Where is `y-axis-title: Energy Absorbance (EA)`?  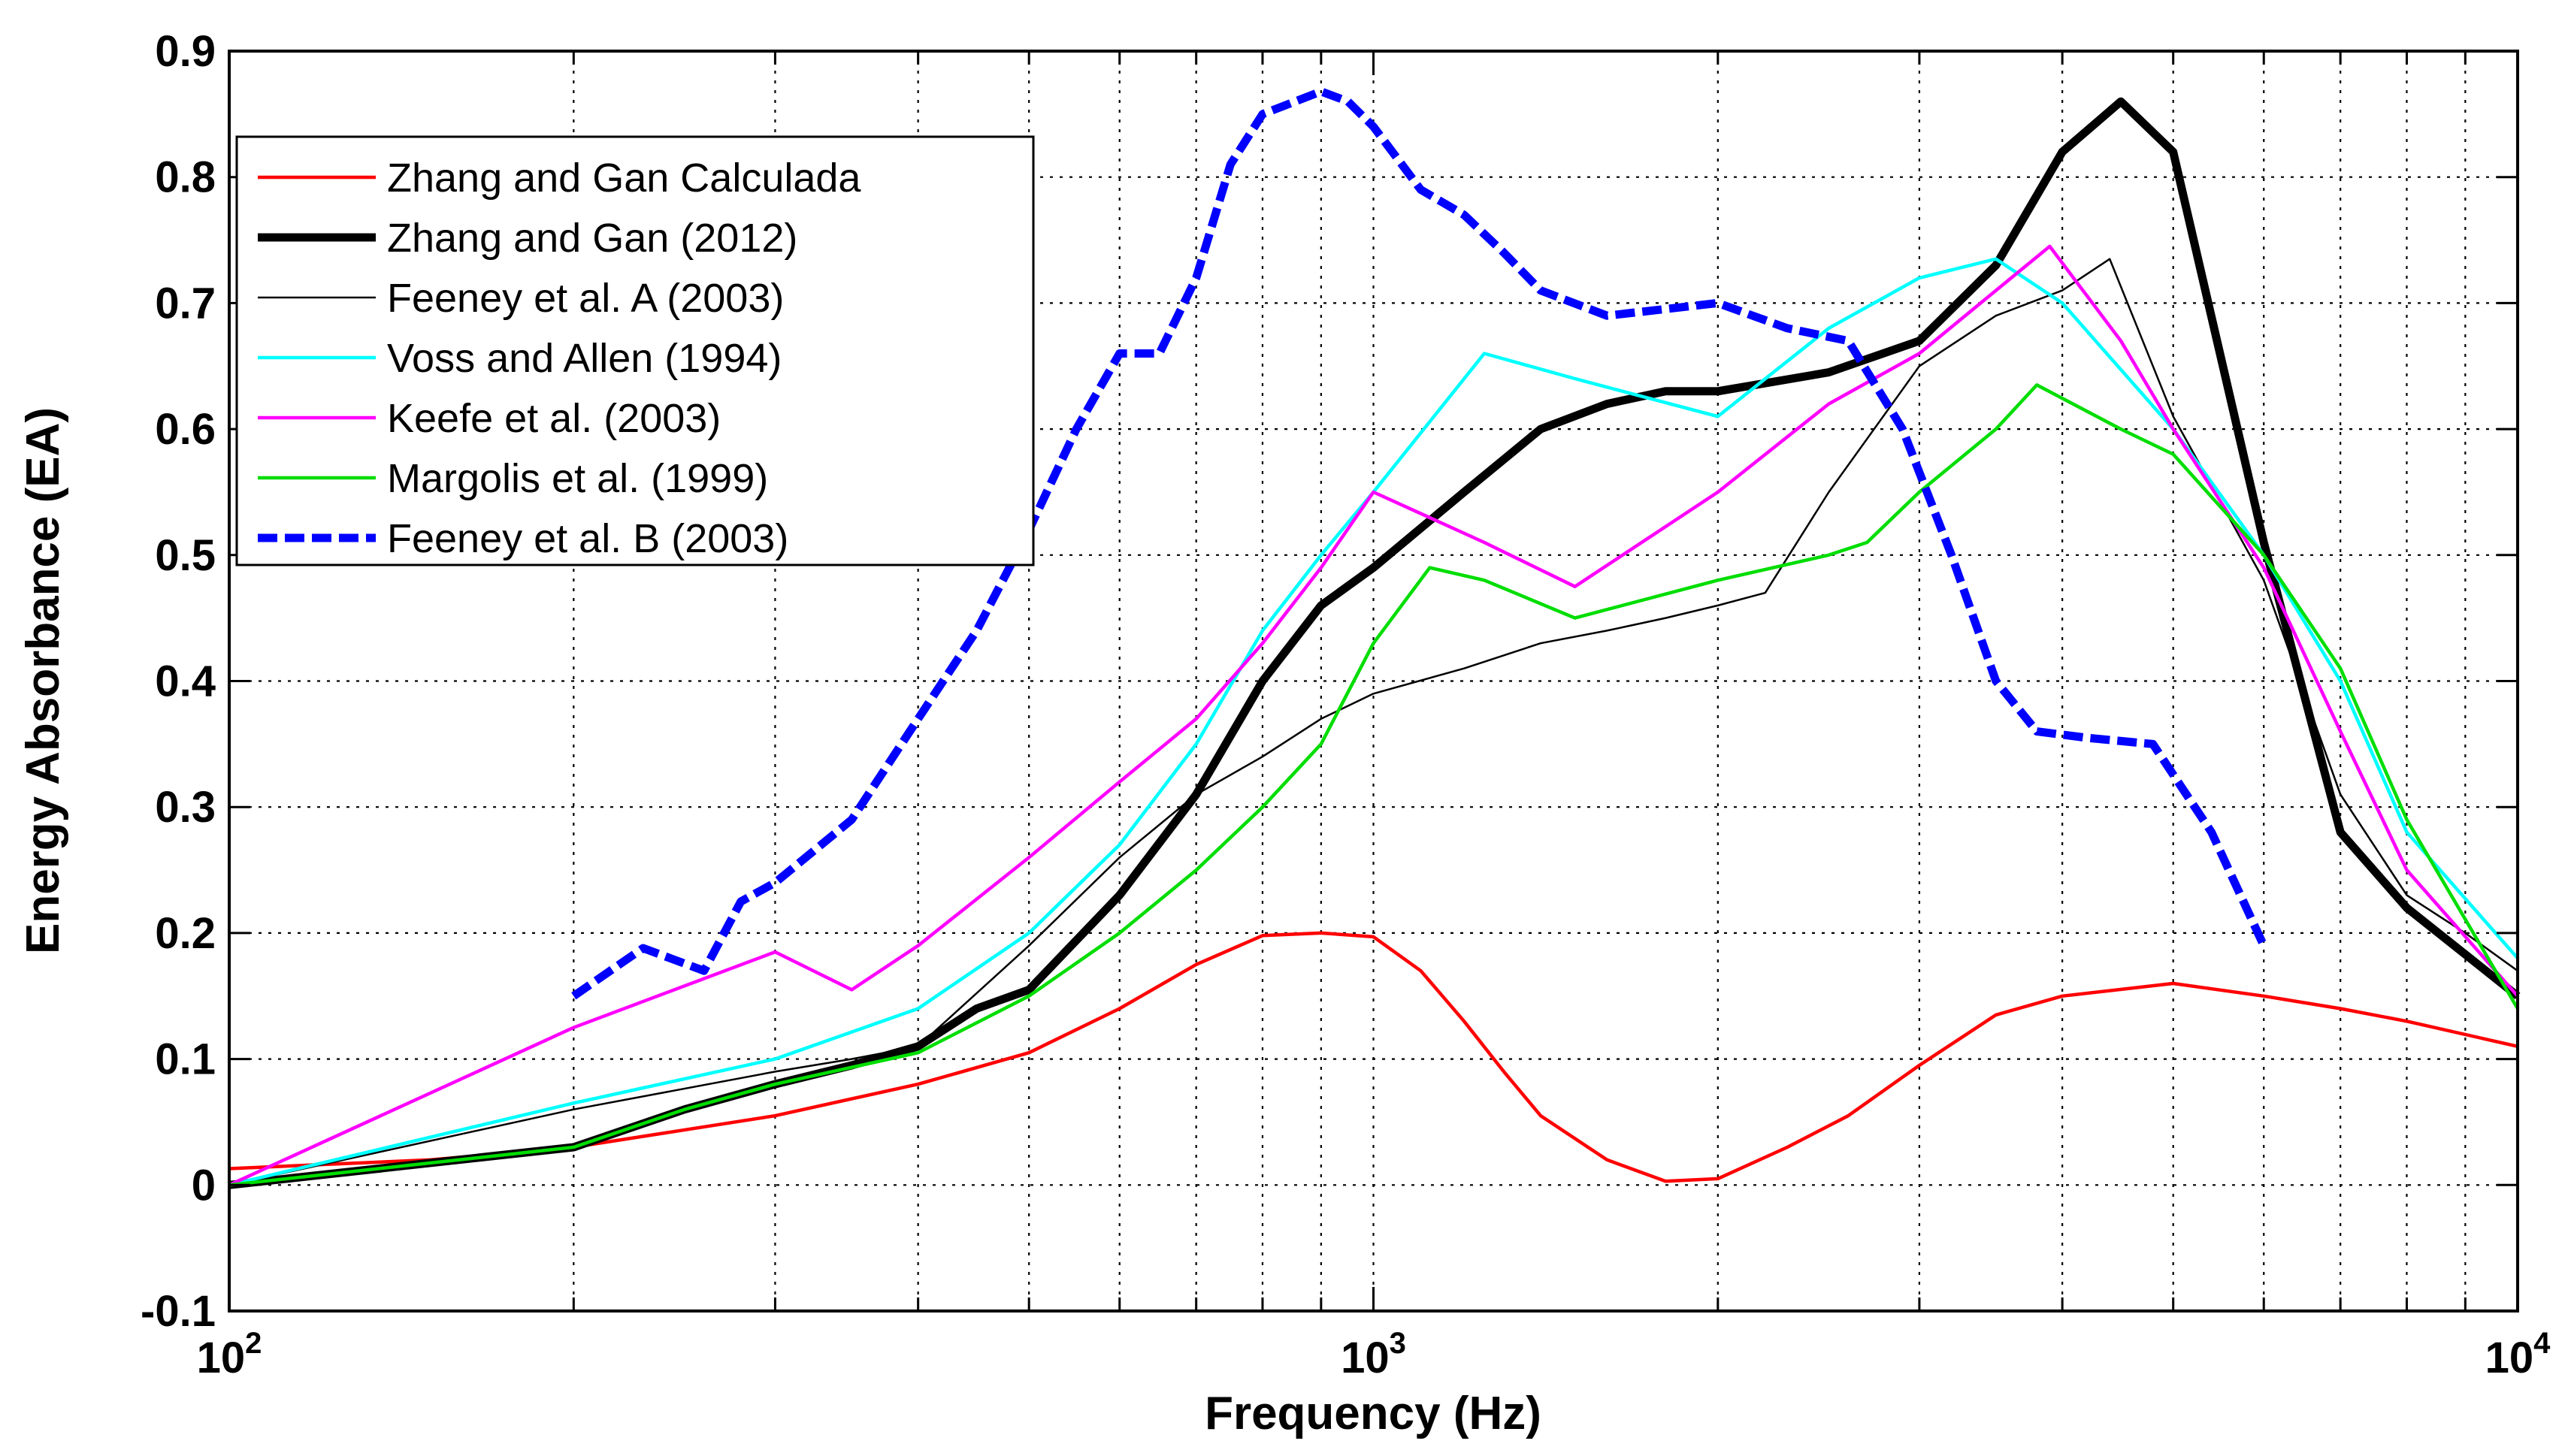 y-axis-title: Energy Absorbance (EA) is located at coordinates (43, 680).